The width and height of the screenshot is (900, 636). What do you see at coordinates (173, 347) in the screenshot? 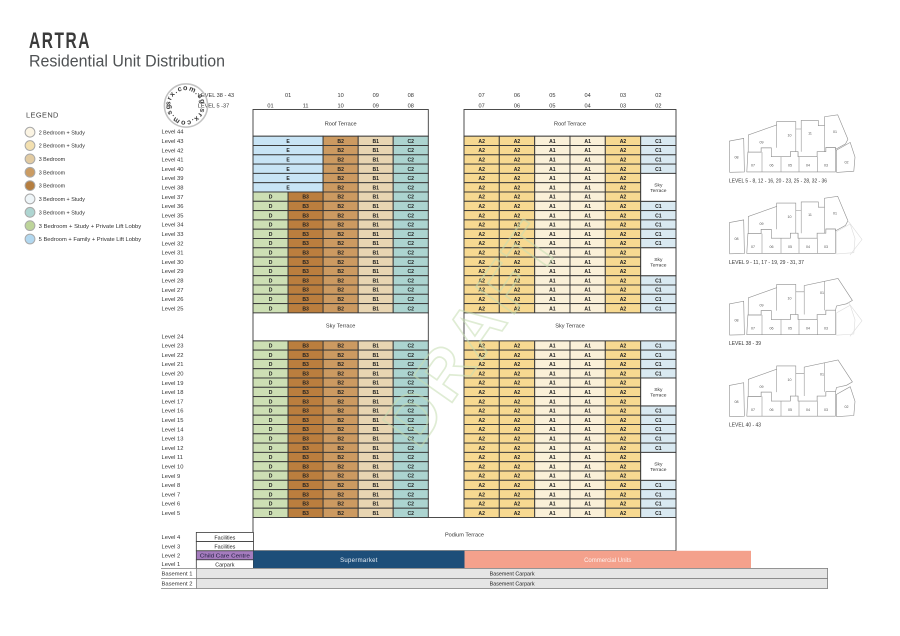
I see `svg-text: Level 23` at bounding box center [173, 347].